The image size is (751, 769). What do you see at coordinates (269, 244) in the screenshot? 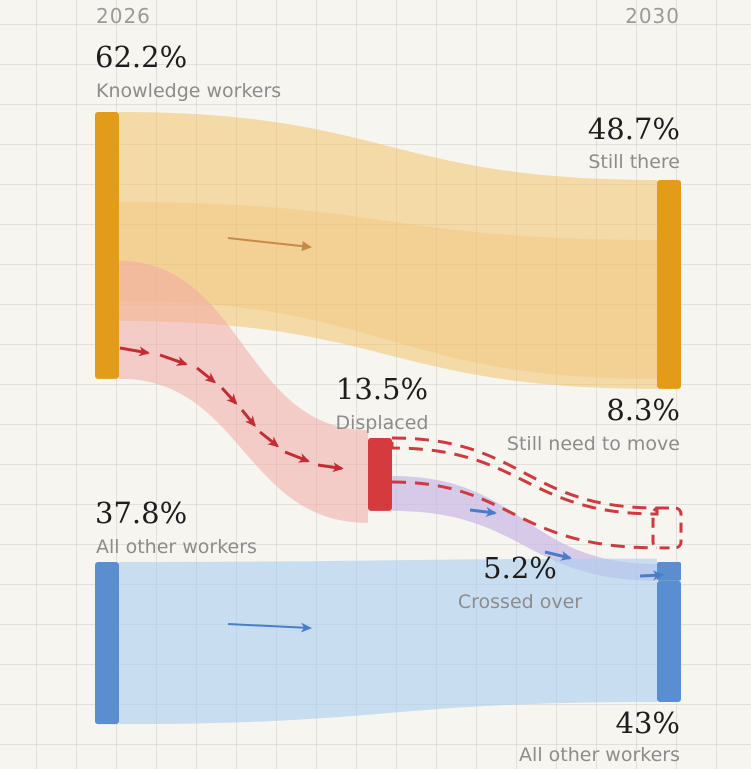
I see `arrow-still-there-direction` at bounding box center [269, 244].